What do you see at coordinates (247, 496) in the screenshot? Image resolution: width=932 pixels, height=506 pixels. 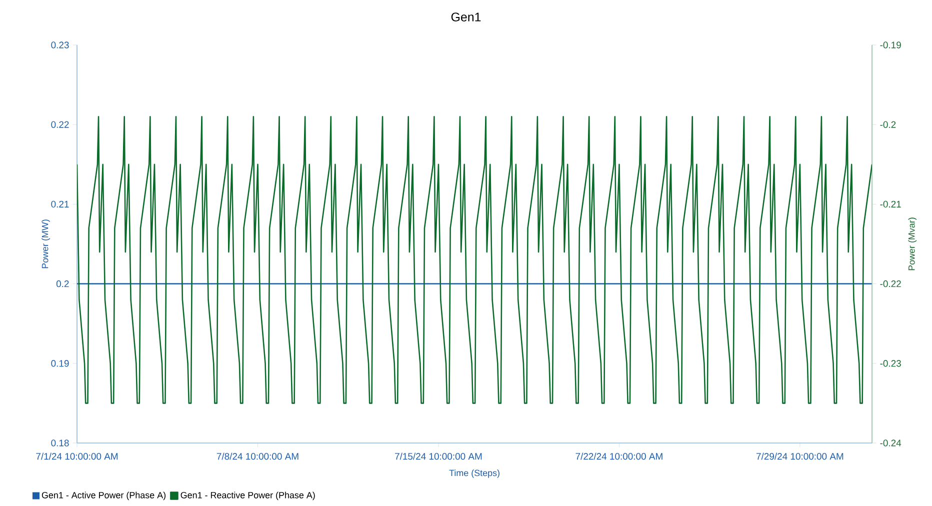 I see `legend-label: Gen1 - Reactive Power (Phase A)` at bounding box center [247, 496].